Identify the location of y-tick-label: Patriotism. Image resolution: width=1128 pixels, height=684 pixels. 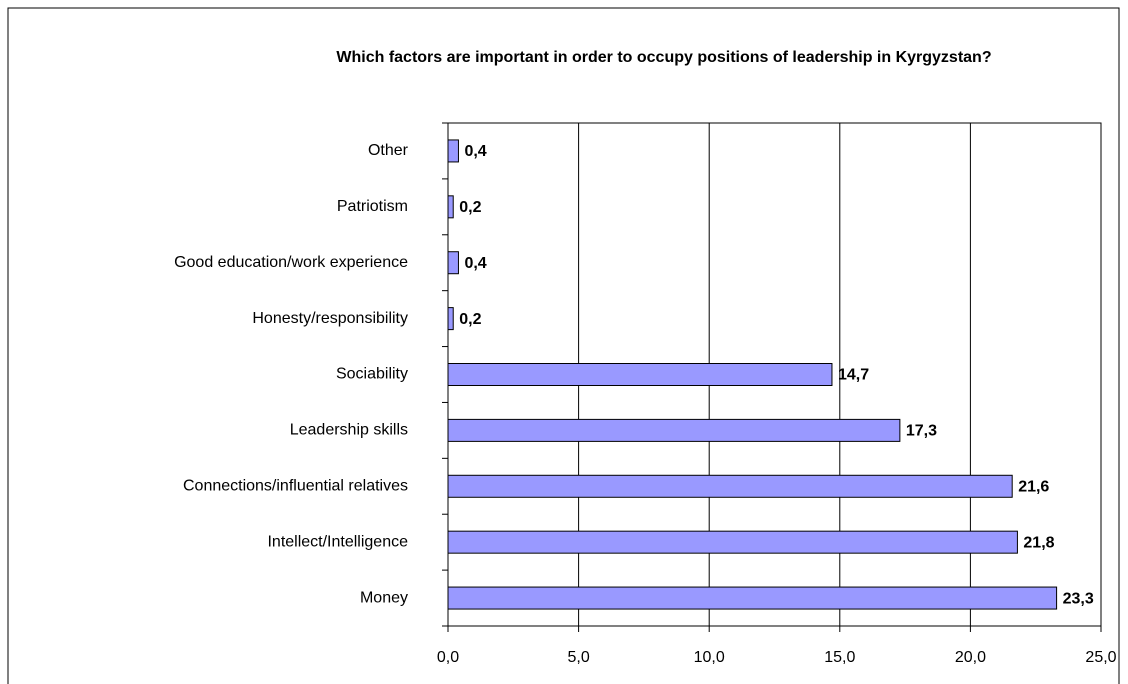
(372, 206).